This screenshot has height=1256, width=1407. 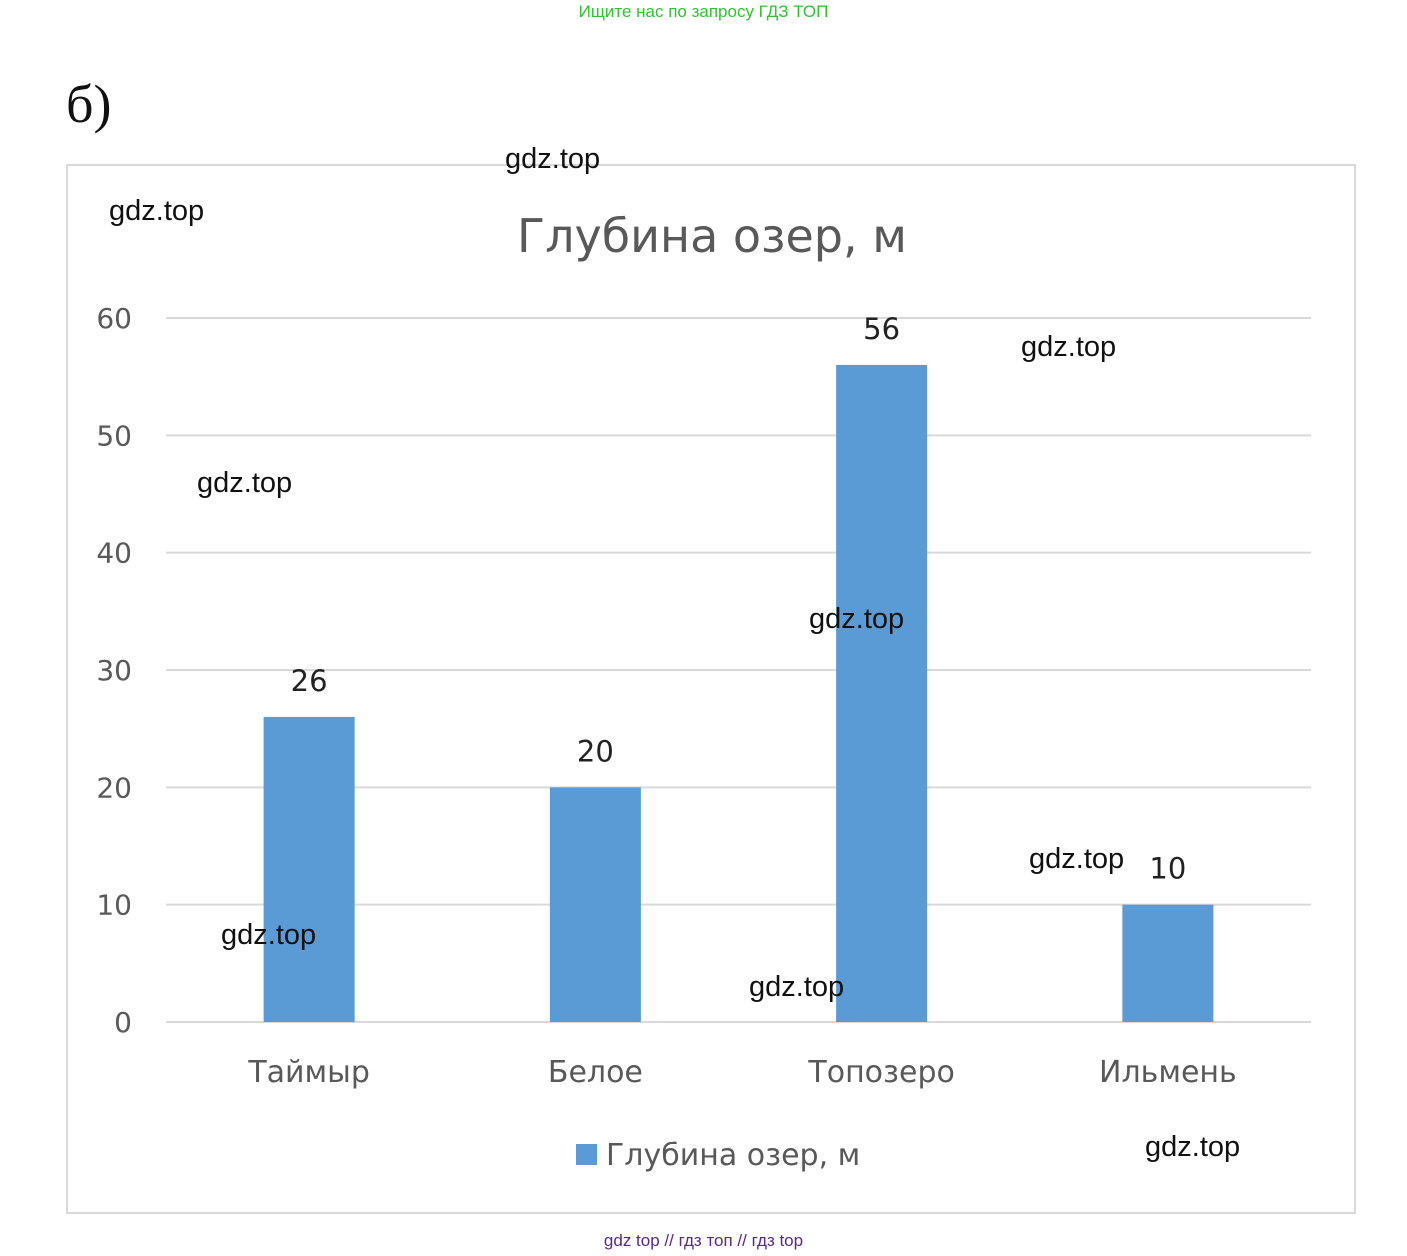 What do you see at coordinates (114, 787) in the screenshot?
I see `y-tick-label: 20` at bounding box center [114, 787].